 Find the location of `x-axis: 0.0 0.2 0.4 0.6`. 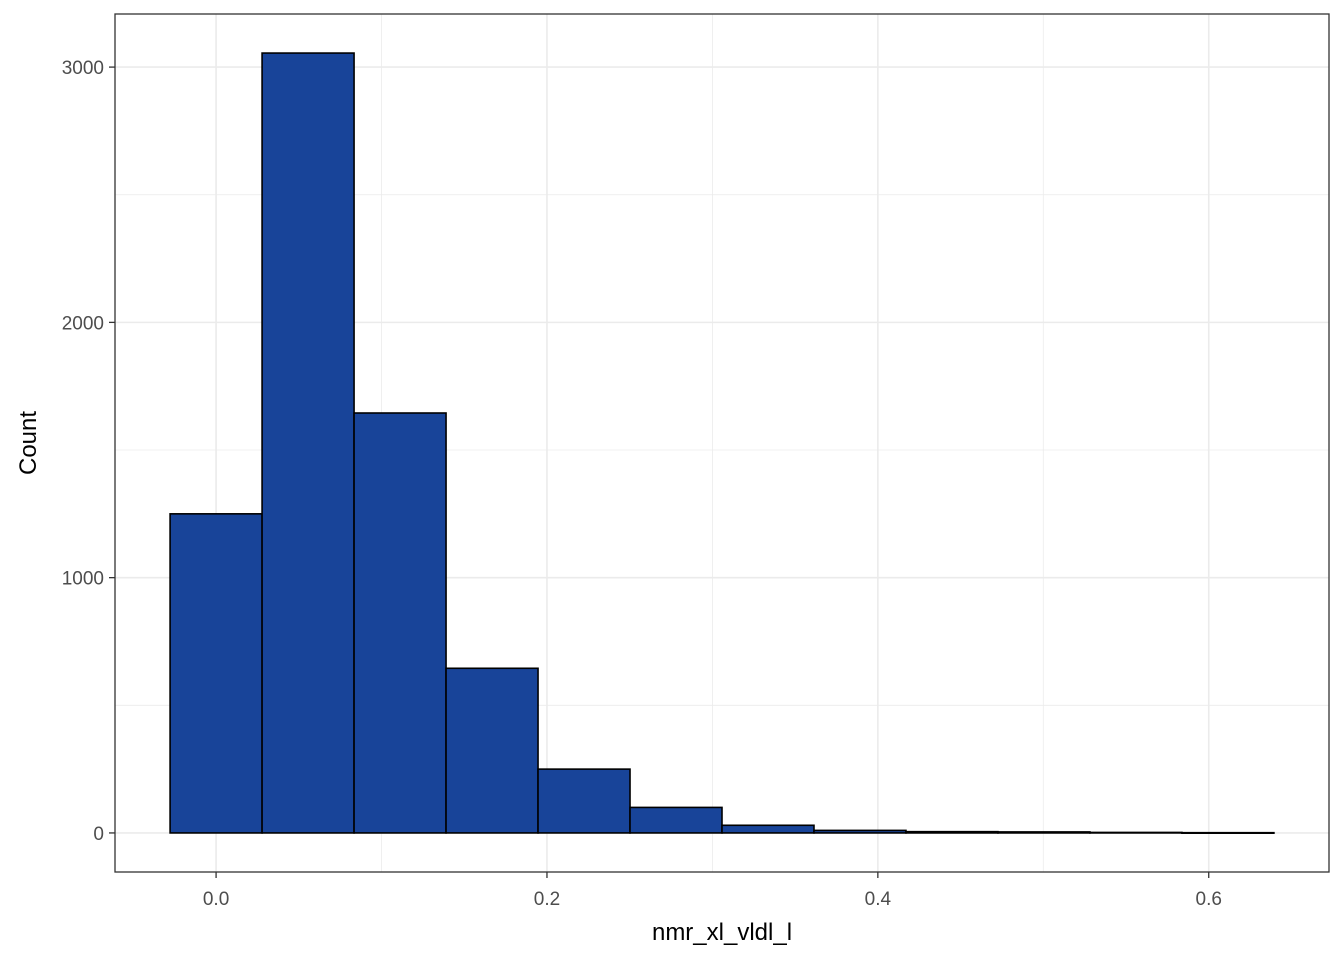

x-axis: 0.0 0.2 0.4 0.6 is located at coordinates (712, 891).